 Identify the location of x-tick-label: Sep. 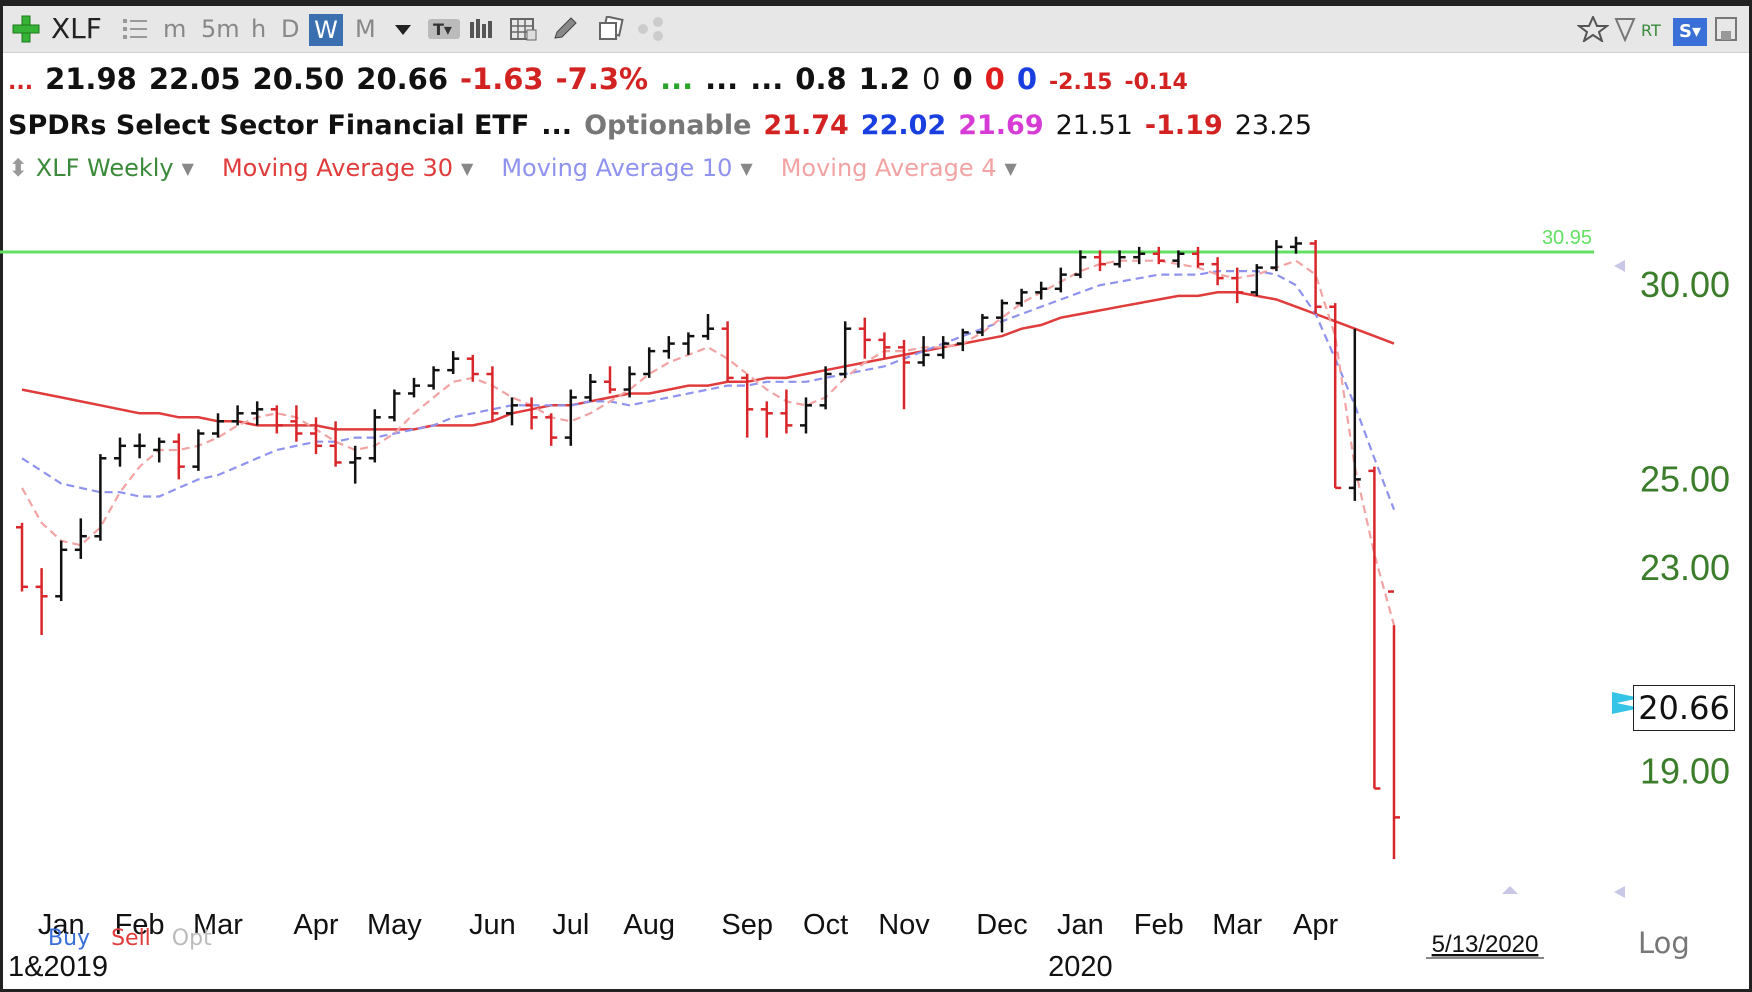
(747, 925).